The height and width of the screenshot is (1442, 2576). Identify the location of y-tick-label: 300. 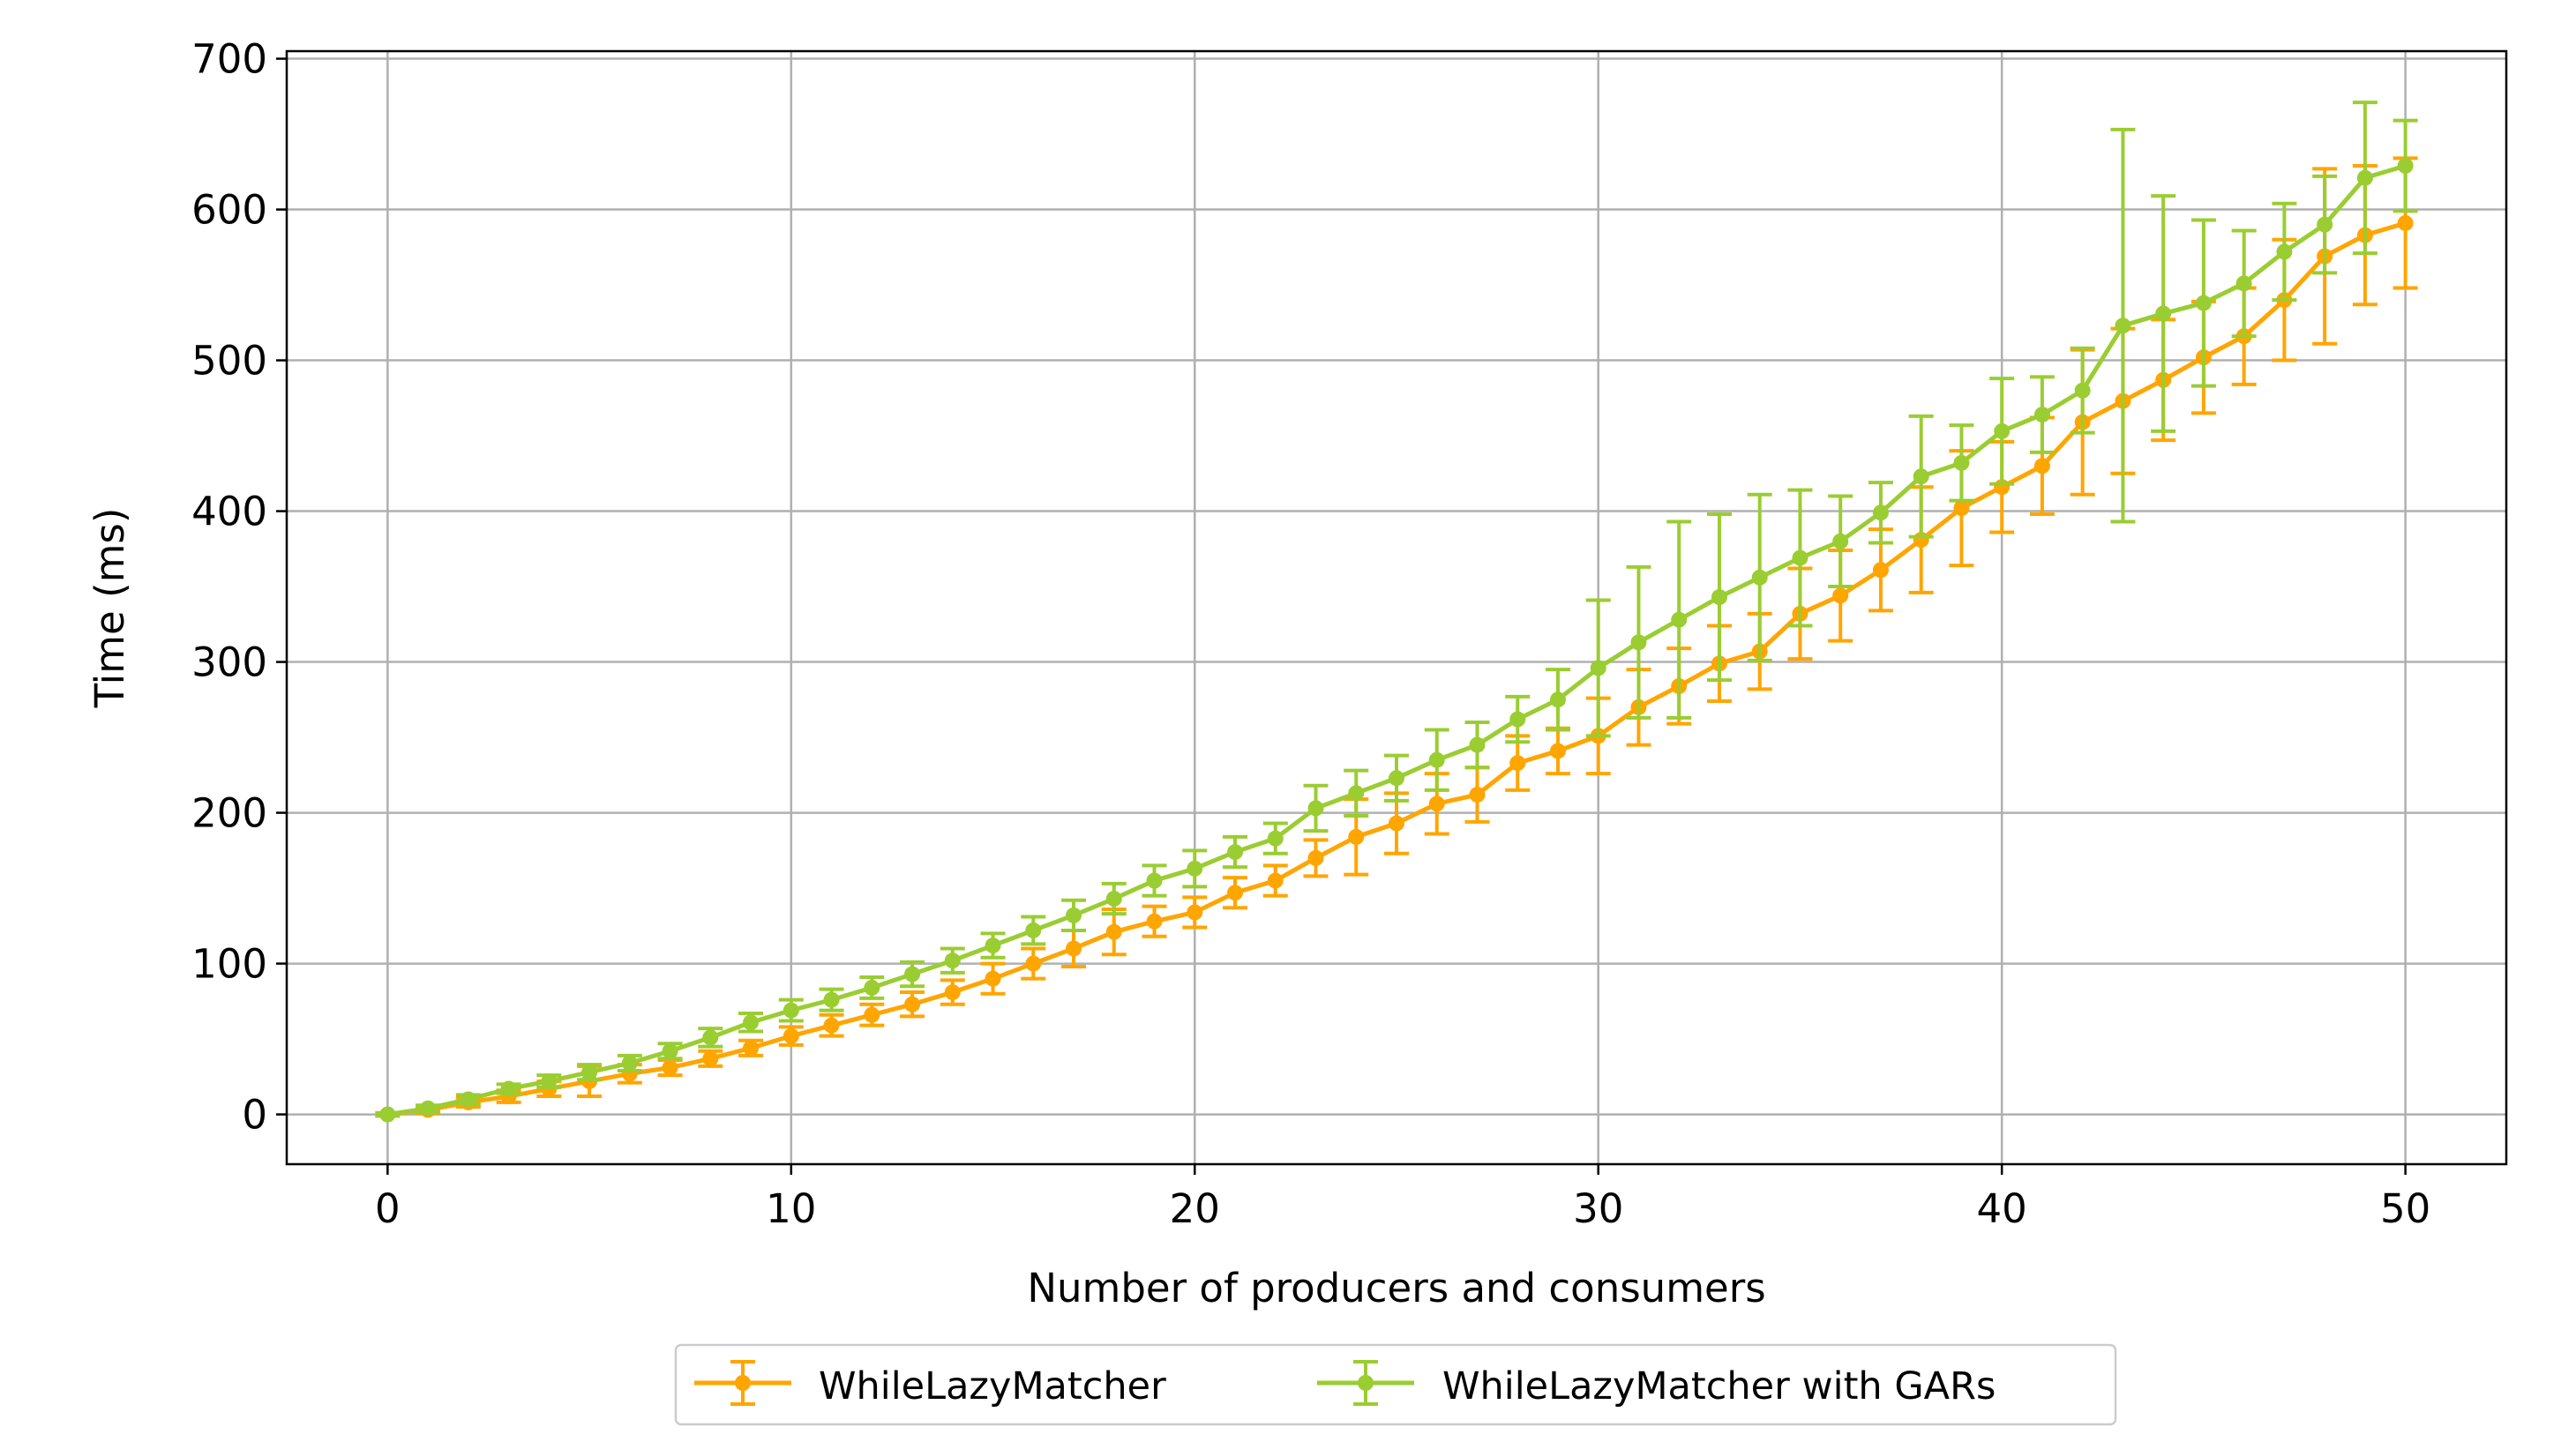
(229, 662).